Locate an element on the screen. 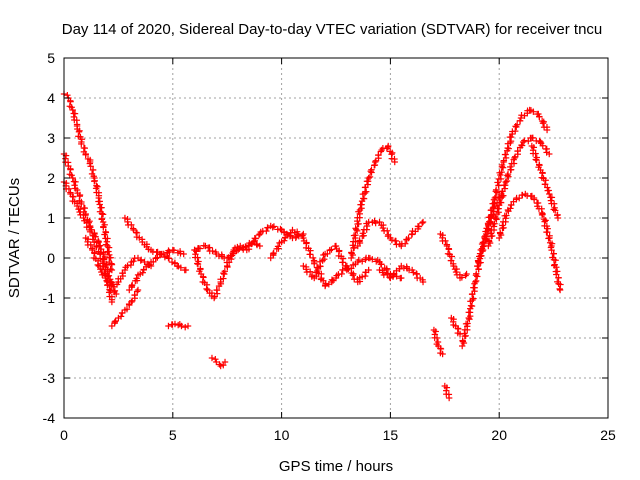  series-sat-r is located at coordinates (453, 256).